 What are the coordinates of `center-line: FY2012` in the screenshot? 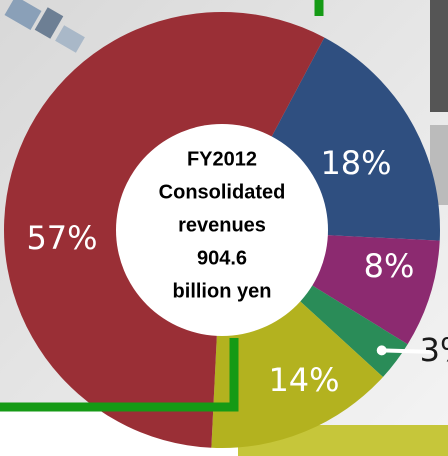 It's located at (222, 159).